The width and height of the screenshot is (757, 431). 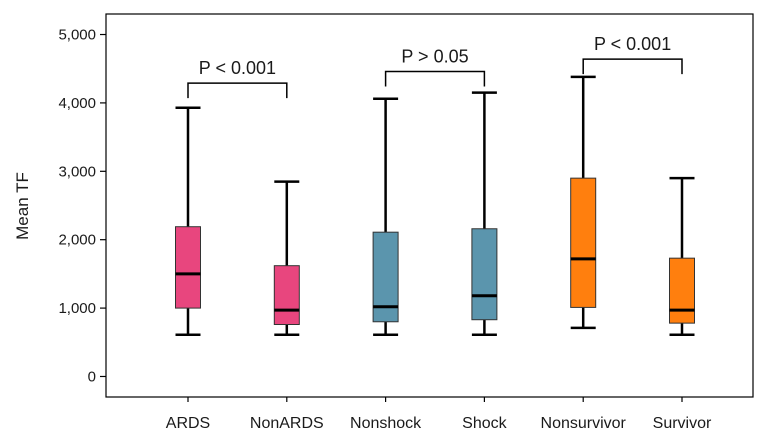 What do you see at coordinates (22, 206) in the screenshot?
I see `y-axis-title: Mean TF` at bounding box center [22, 206].